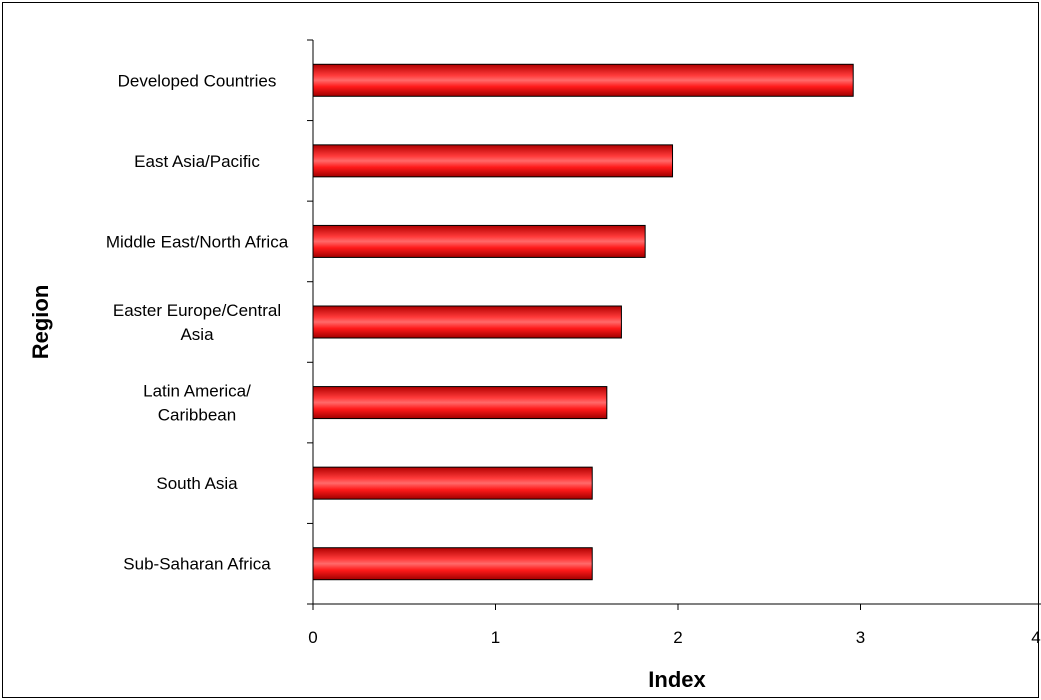  Describe the element at coordinates (197, 403) in the screenshot. I see `category-label-4: Latin America/Caribbean` at that location.